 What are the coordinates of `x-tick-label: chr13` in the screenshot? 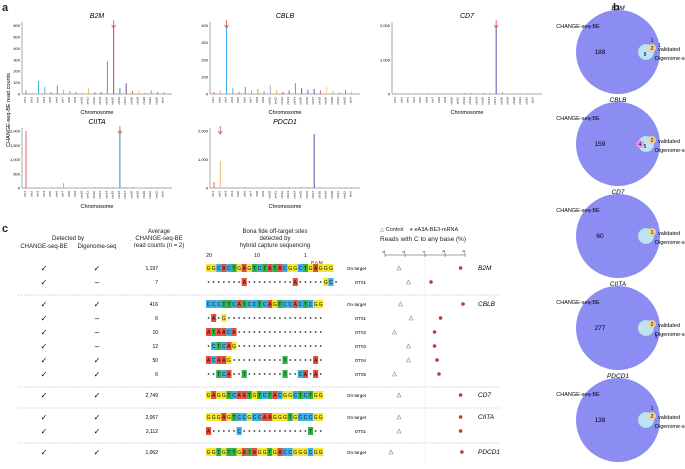 It's located at (100, 101).